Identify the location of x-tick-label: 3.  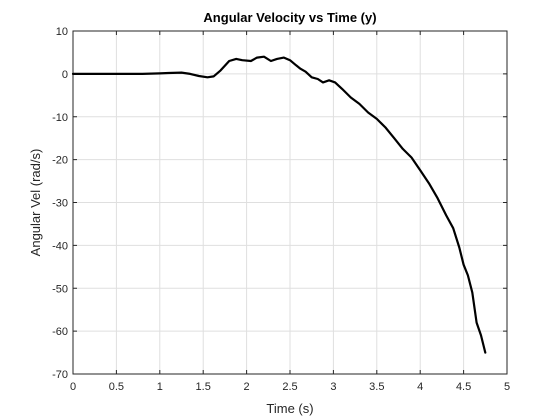
(333, 387).